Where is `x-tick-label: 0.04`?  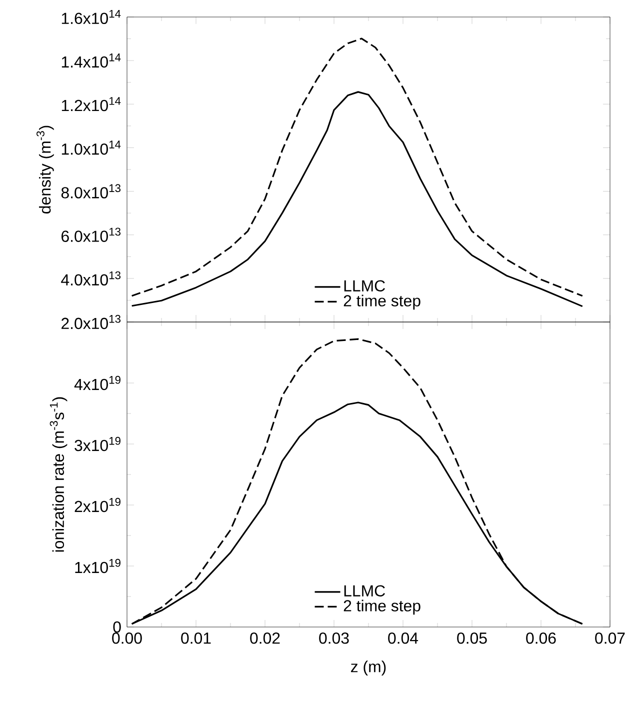
x-tick-label: 0.04 is located at coordinates (403, 638).